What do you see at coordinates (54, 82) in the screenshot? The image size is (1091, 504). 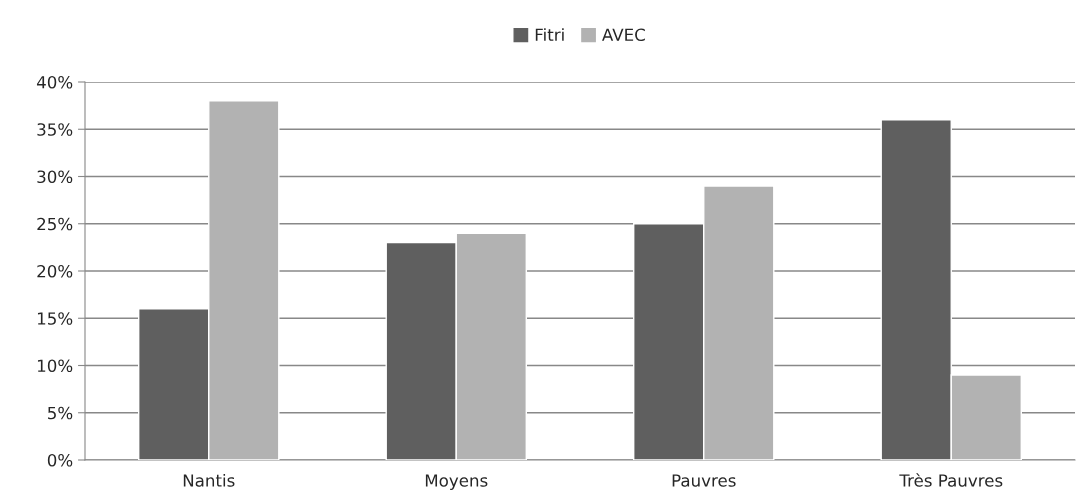 I see `y-tick-label: 40%` at bounding box center [54, 82].